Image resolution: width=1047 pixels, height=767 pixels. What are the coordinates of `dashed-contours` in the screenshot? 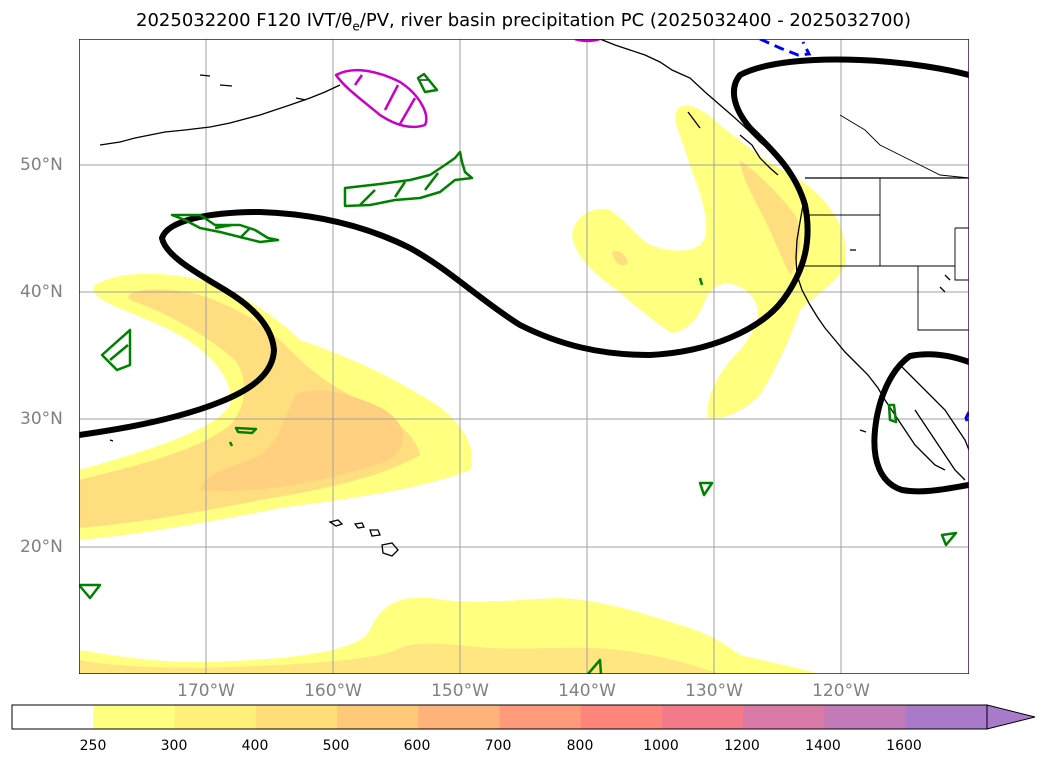 It's located at (864, 233).